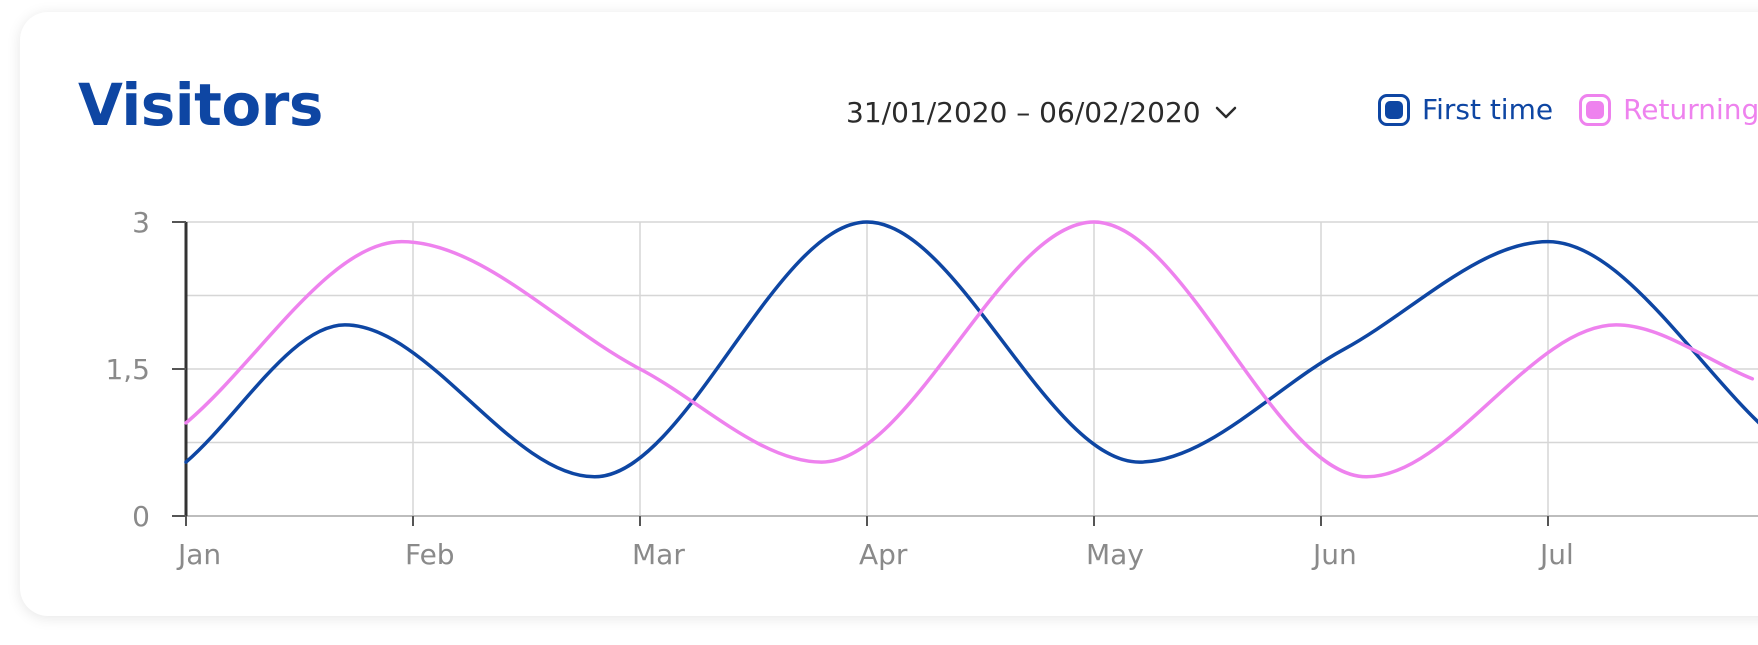 Image resolution: width=1758 pixels, height=645 pixels. Describe the element at coordinates (1595, 109) in the screenshot. I see `legend-swatch-returning` at that location.